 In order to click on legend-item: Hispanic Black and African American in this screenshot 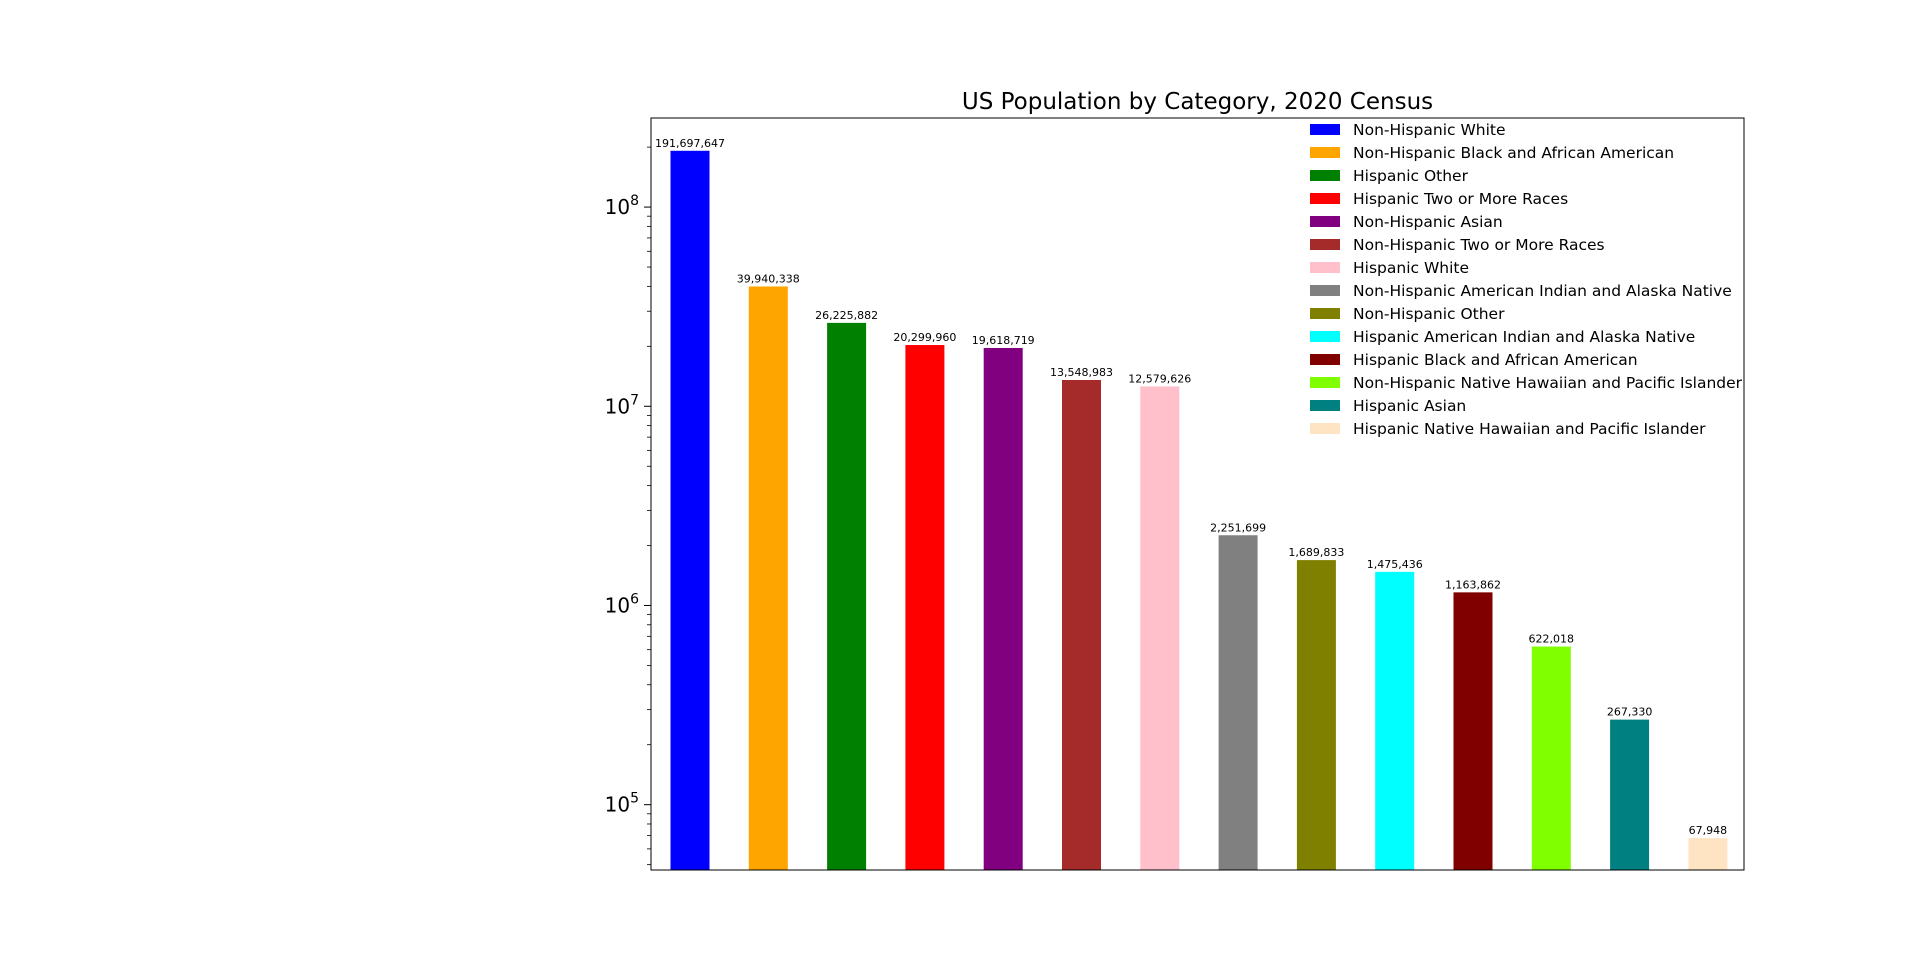, I will do `click(1474, 360)`.